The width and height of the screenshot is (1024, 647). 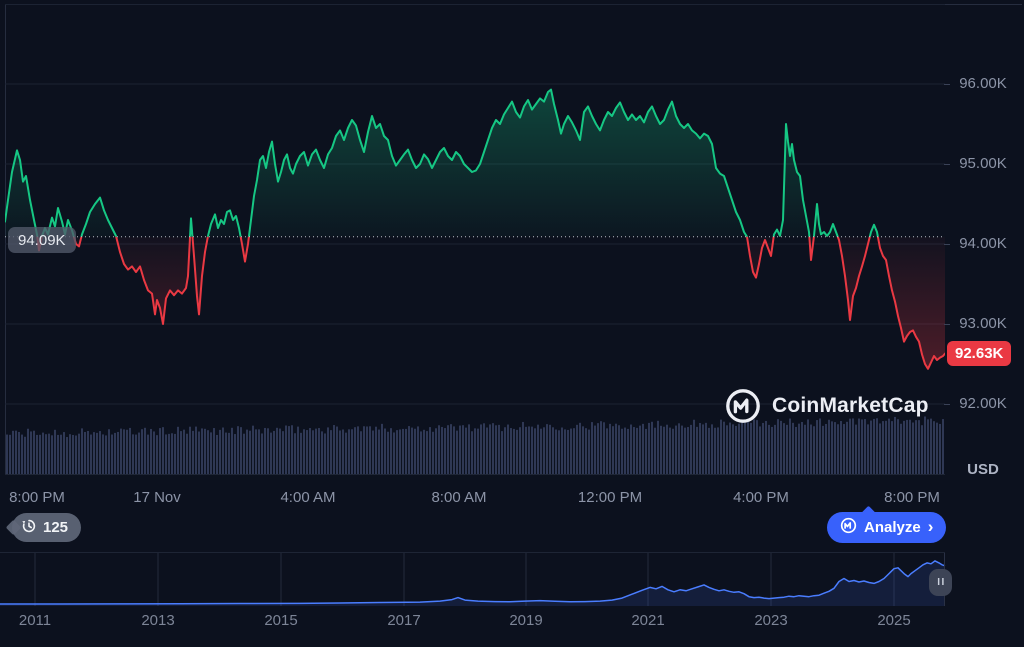 I want to click on timeline-year-label: 2025, so click(x=894, y=620).